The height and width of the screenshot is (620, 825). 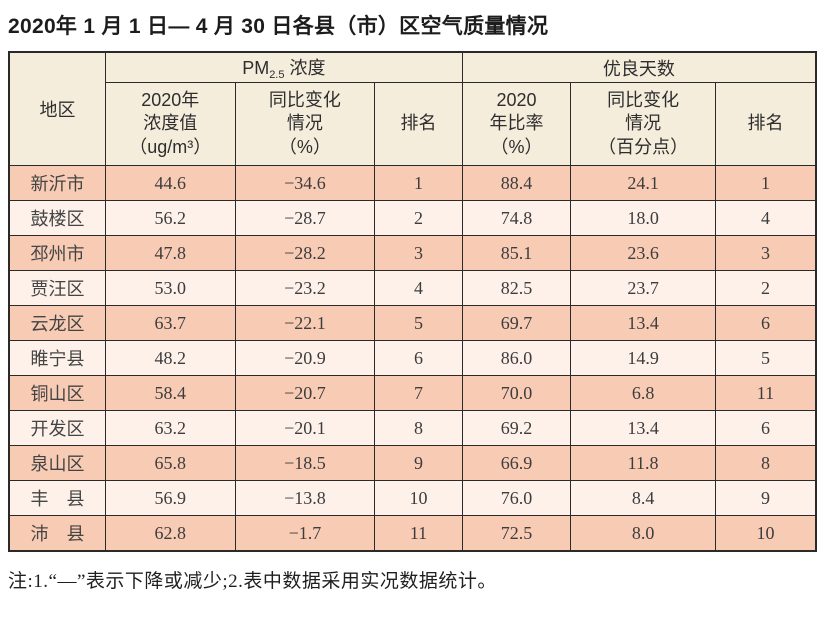 I want to click on subheader-pm25-value: 2020年 浓度值 （ug/m³）, so click(x=170, y=124).